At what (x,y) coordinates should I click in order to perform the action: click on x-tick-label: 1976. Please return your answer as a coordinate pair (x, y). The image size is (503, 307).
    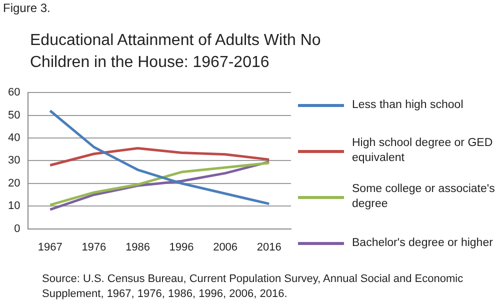
    Looking at the image, I should click on (94, 247).